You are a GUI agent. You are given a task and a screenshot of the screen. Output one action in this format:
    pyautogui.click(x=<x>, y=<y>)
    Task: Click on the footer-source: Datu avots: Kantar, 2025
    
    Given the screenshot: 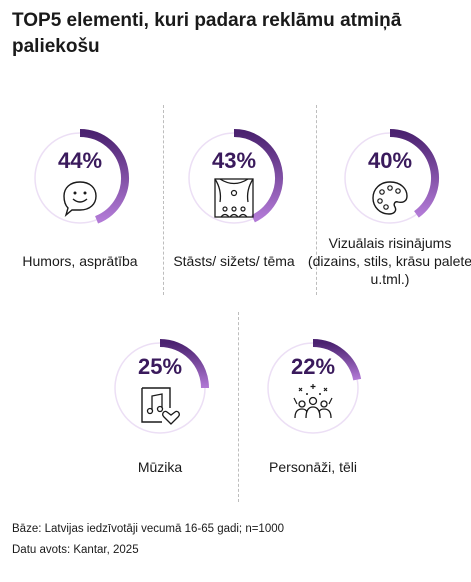 What is the action you would take?
    pyautogui.click(x=75, y=550)
    